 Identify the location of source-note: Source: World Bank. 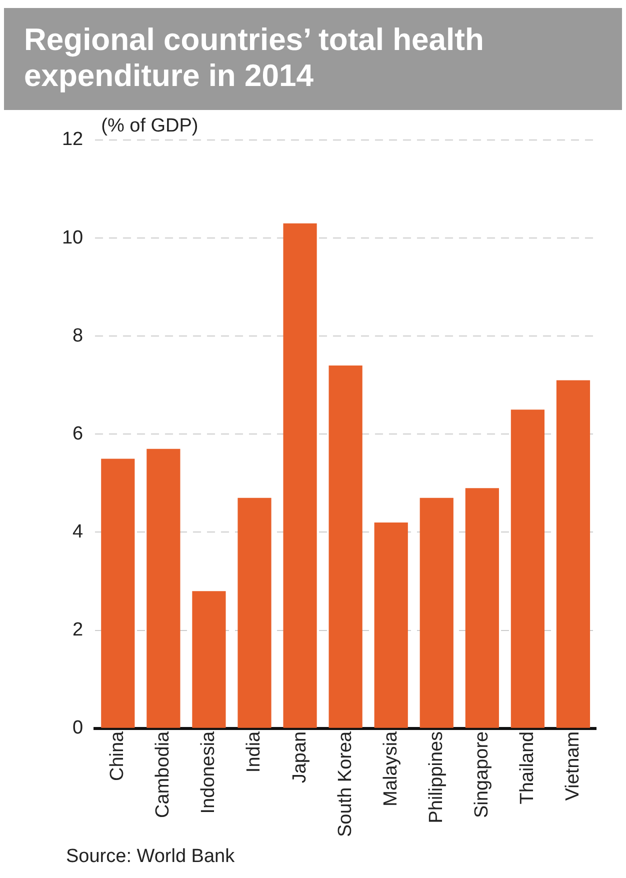
(150, 857).